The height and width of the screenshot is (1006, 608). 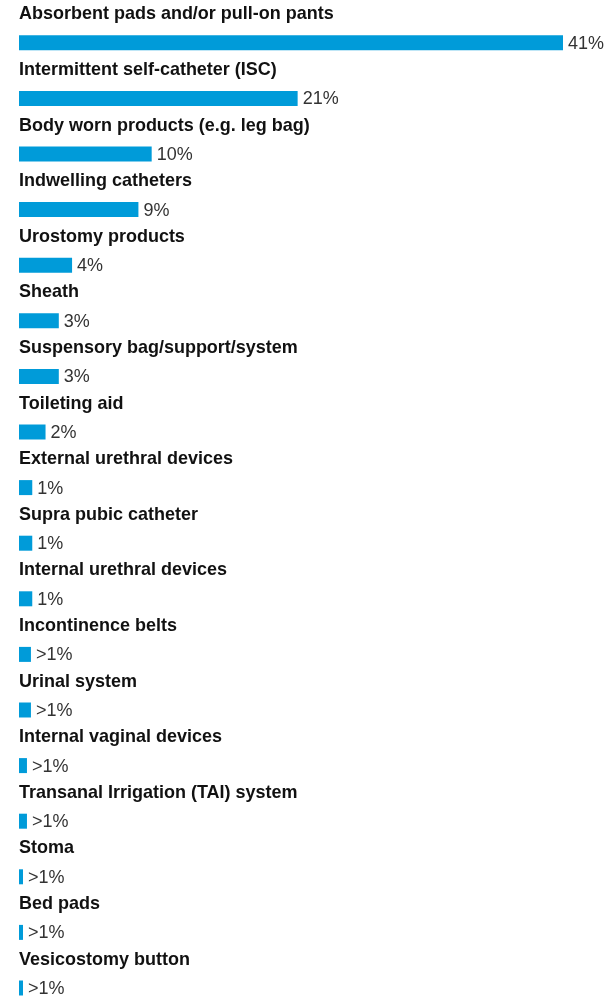 I want to click on y-tick-label: Toileting aid, so click(x=71, y=402).